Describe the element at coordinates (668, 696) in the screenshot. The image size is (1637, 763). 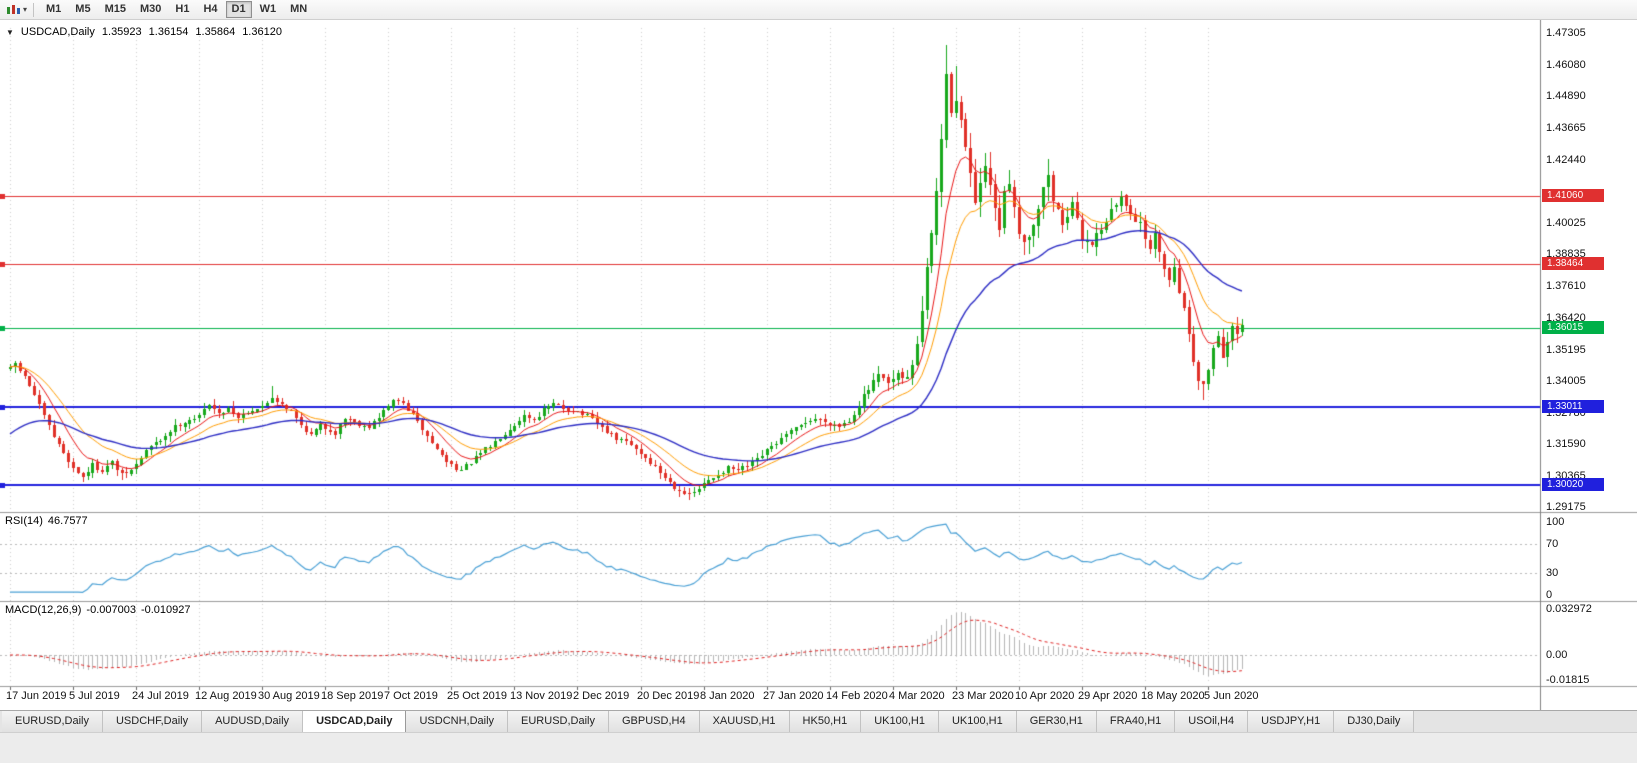
I see `date-label: 20 Dec 2019` at that location.